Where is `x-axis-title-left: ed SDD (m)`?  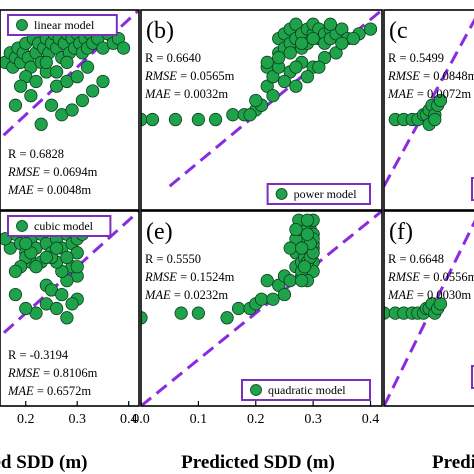
x-axis-title-left: ed SDD (m) is located at coordinates (44, 462).